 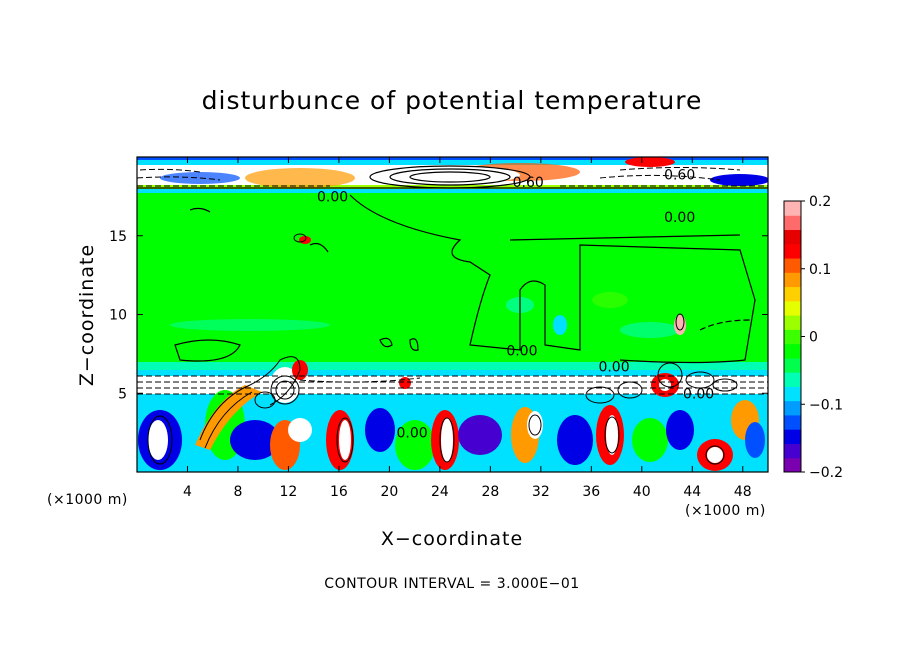 What do you see at coordinates (642, 492) in the screenshot?
I see `x-tick-label: 40` at bounding box center [642, 492].